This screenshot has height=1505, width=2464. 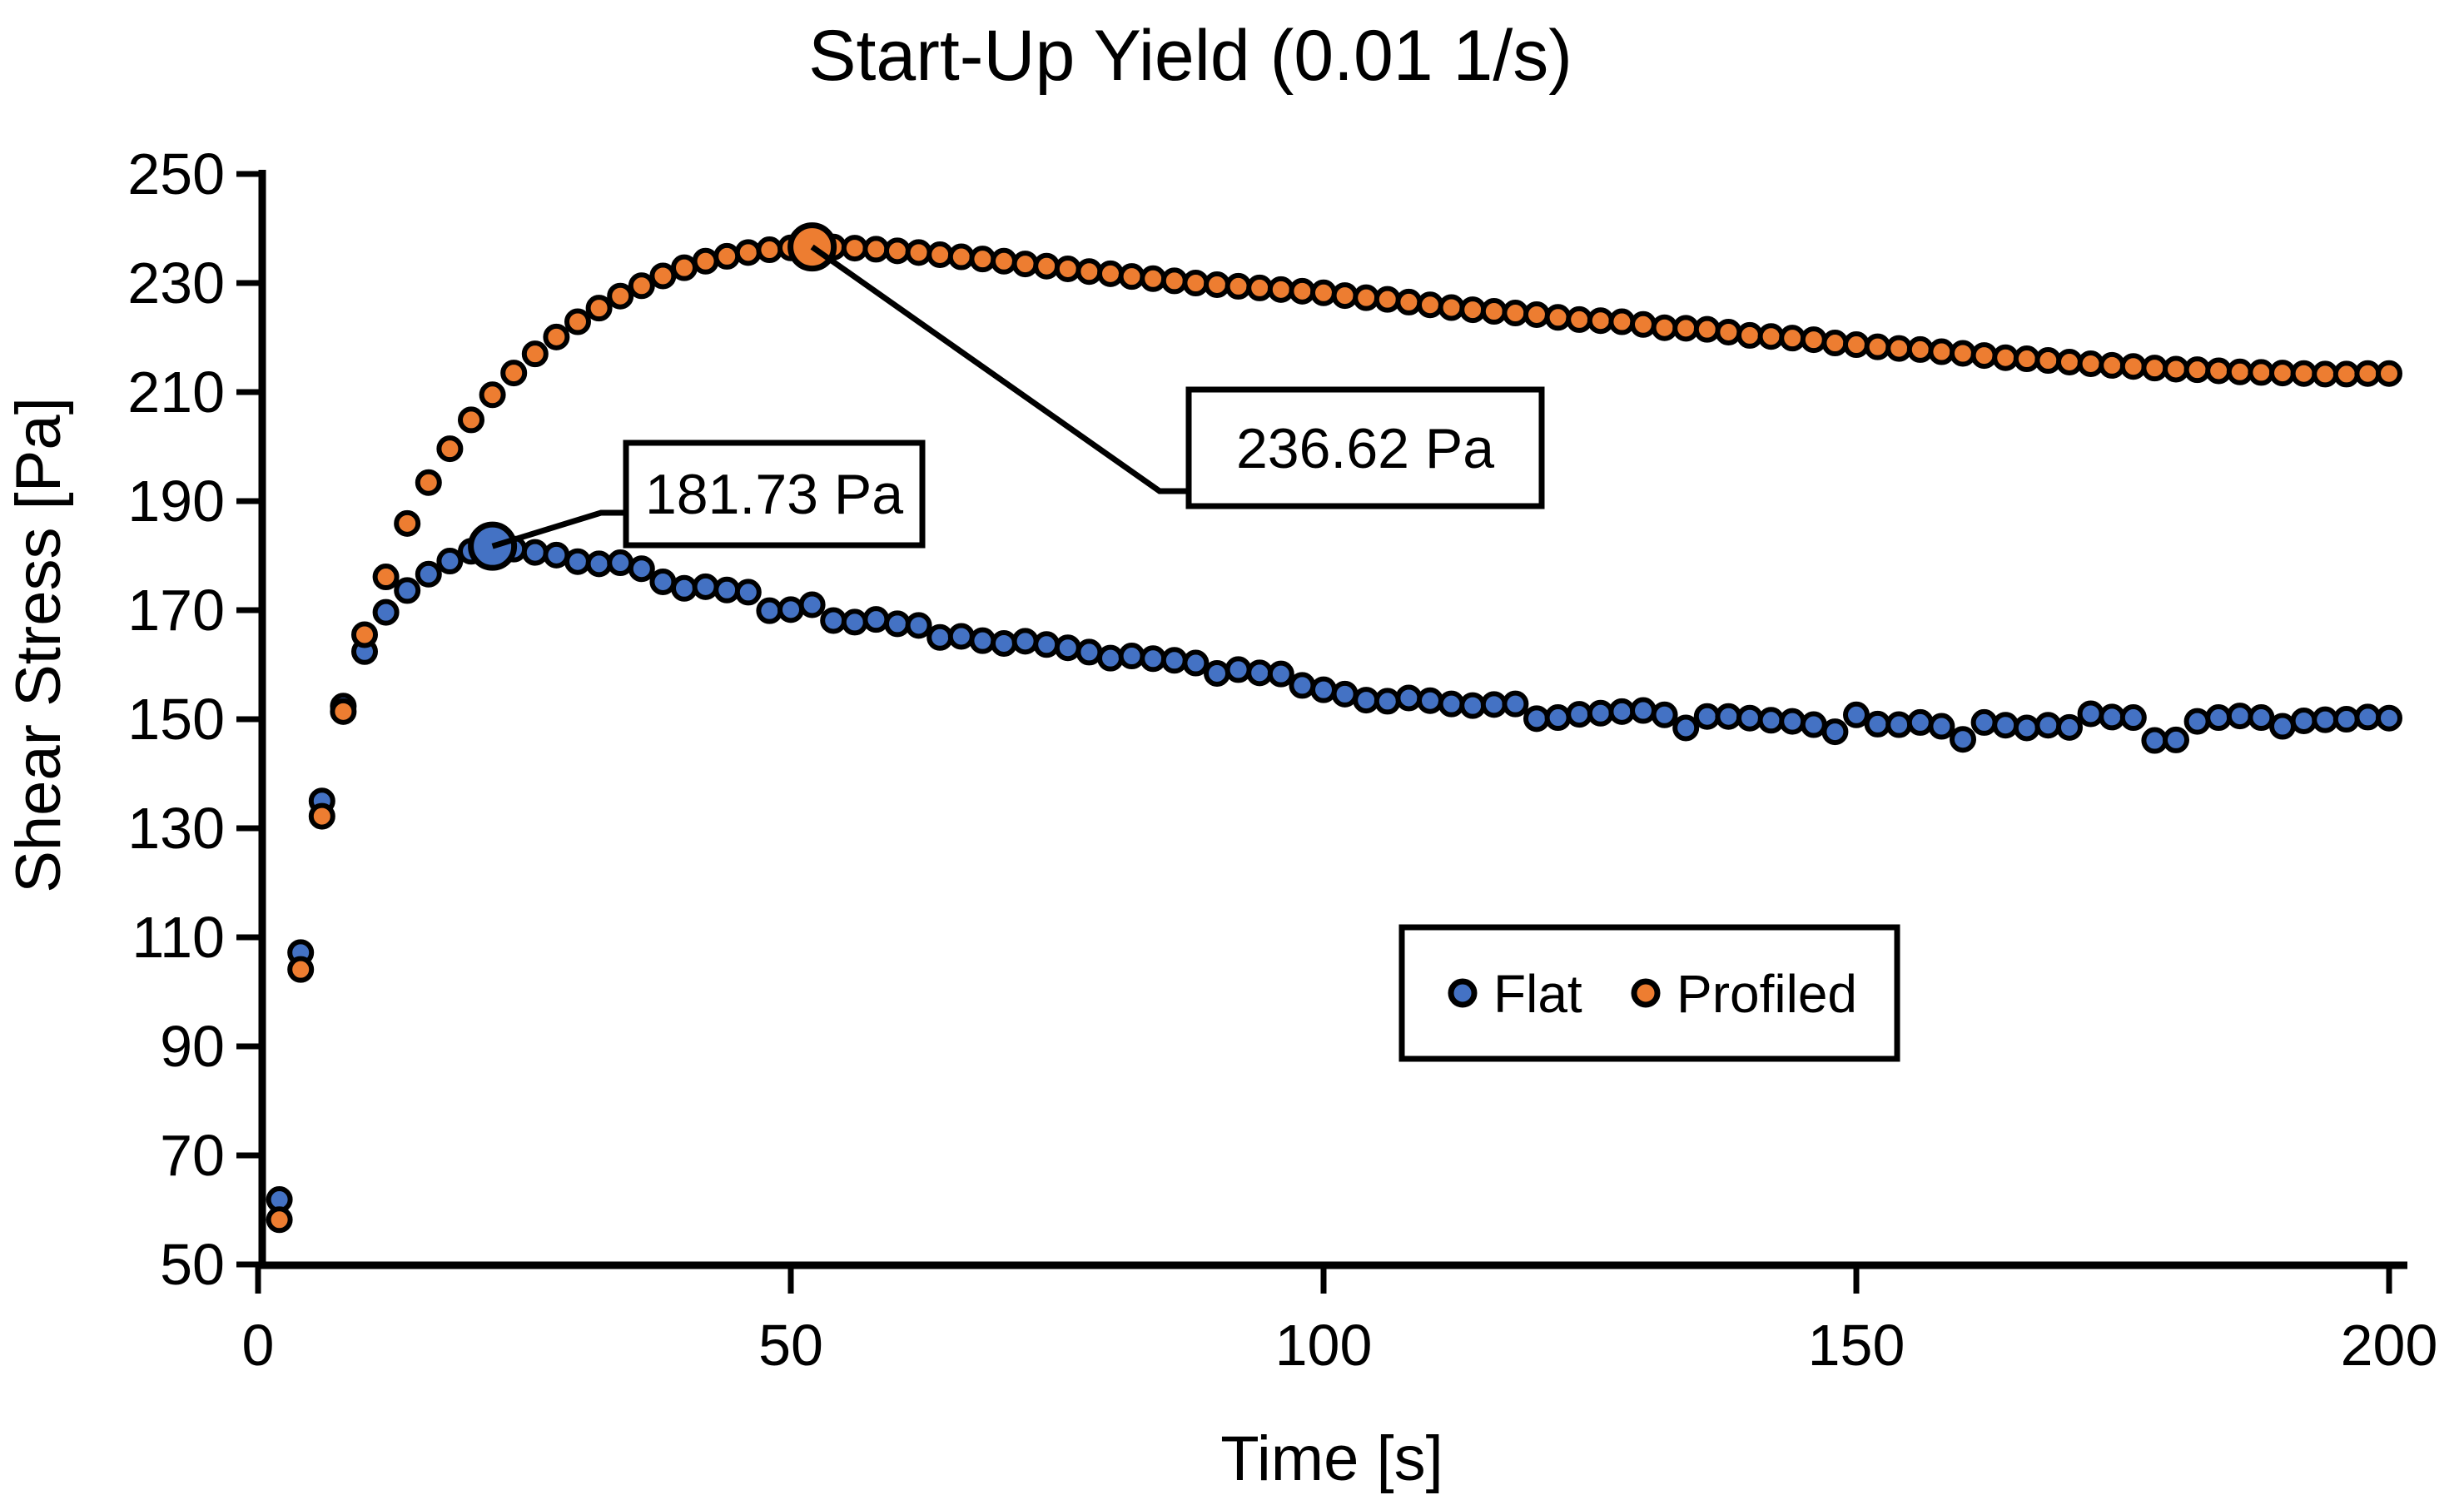 I want to click on callout-text: 181.73 Pa, so click(x=774, y=494).